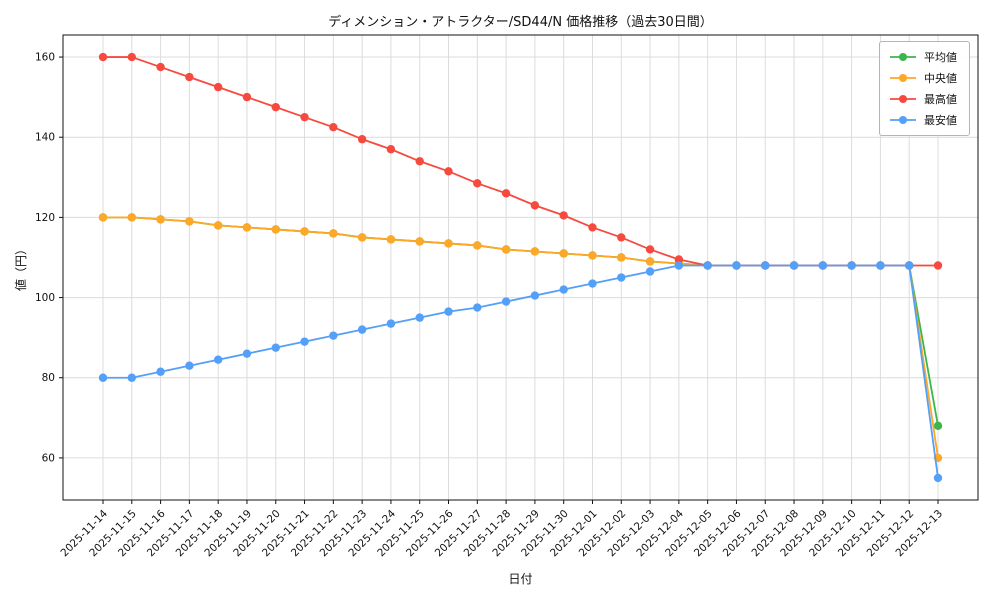 The height and width of the screenshot is (600, 1000). What do you see at coordinates (923, 99) in the screenshot?
I see `legend-item-max: 最高値` at bounding box center [923, 99].